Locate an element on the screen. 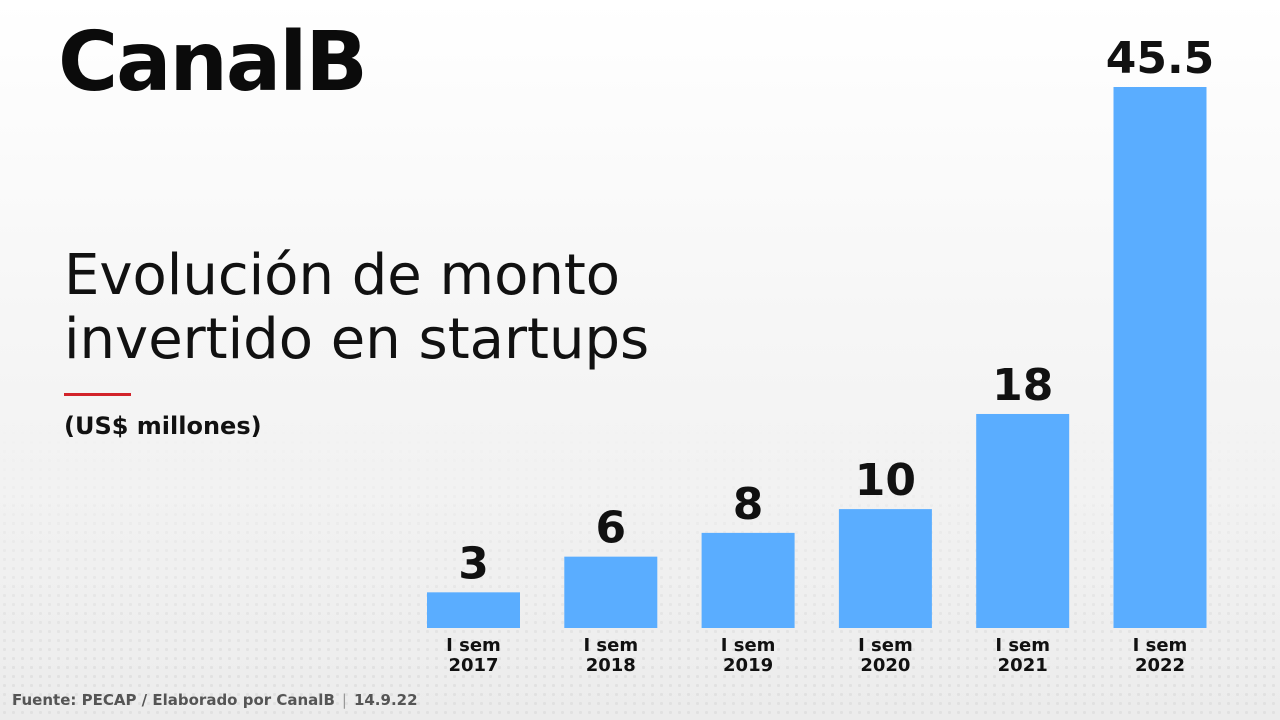  category-label-4-1: 2021 is located at coordinates (1023, 665).